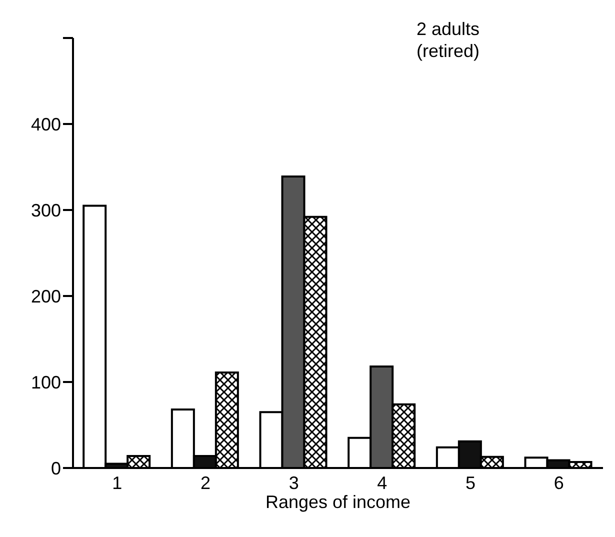 The height and width of the screenshot is (537, 615). What do you see at coordinates (45, 210) in the screenshot?
I see `y-tick-label: 300` at bounding box center [45, 210].